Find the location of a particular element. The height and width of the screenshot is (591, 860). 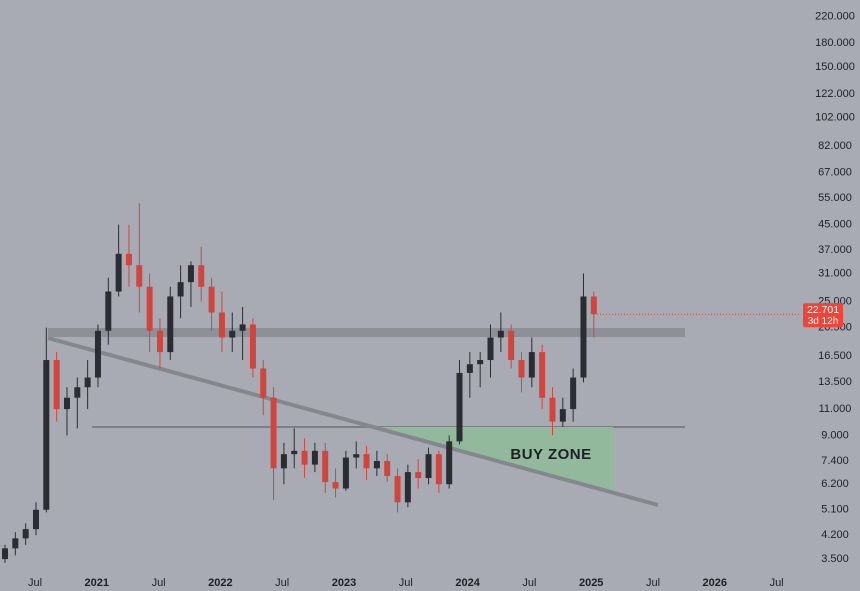

last-price-tag is located at coordinates (823, 315).